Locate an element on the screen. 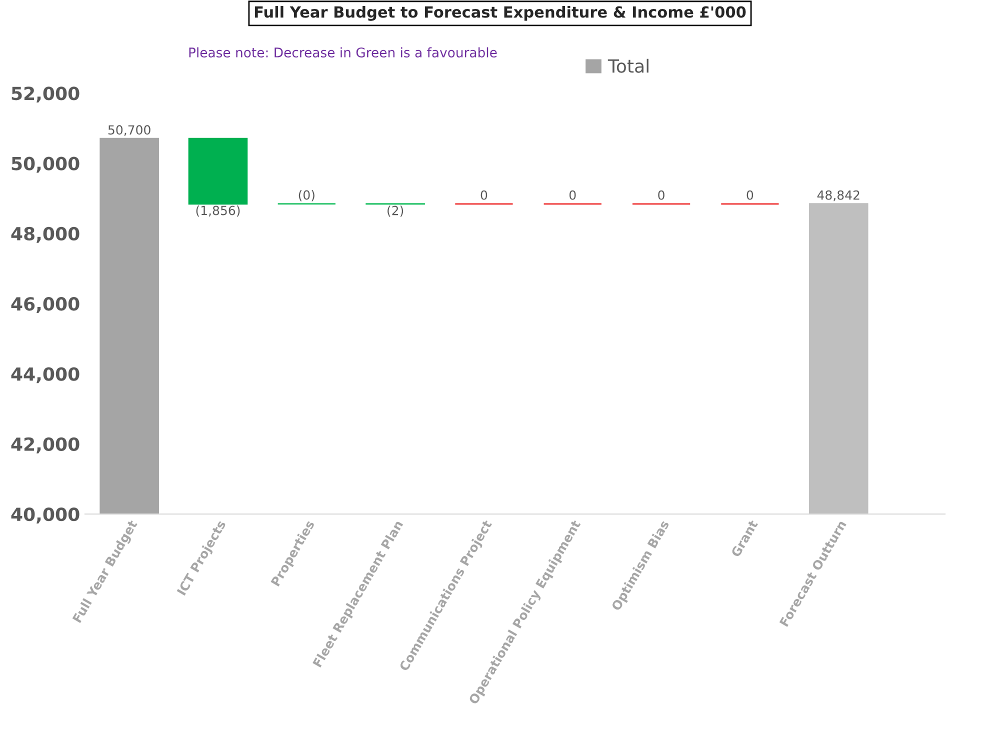 This screenshot has height=745, width=1000. data-label: 48,842 is located at coordinates (838, 196).